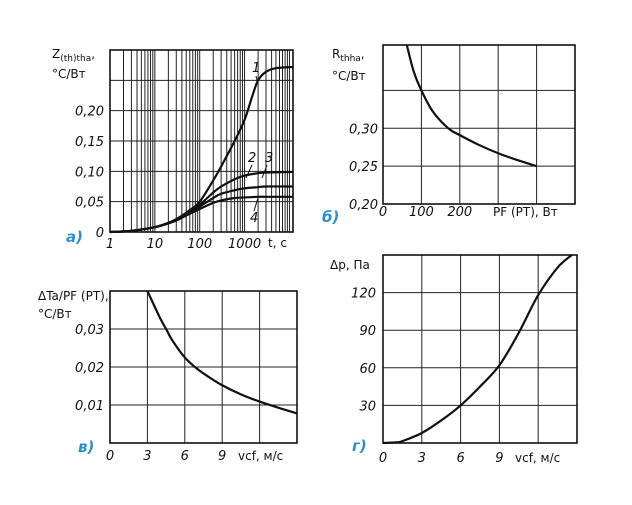 The image size is (632, 505). What do you see at coordinates (74, 237) in the screenshot?
I see `panel-tag: а)` at bounding box center [74, 237].